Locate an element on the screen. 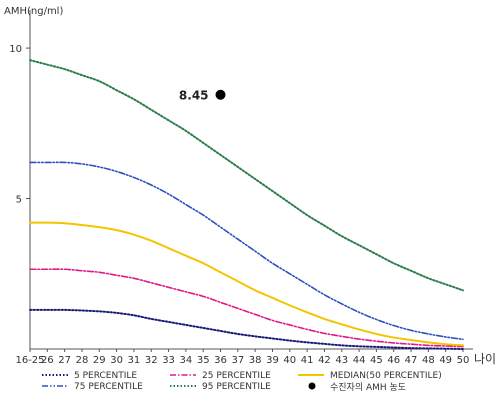  x-tick-label: 31 is located at coordinates (134, 360).